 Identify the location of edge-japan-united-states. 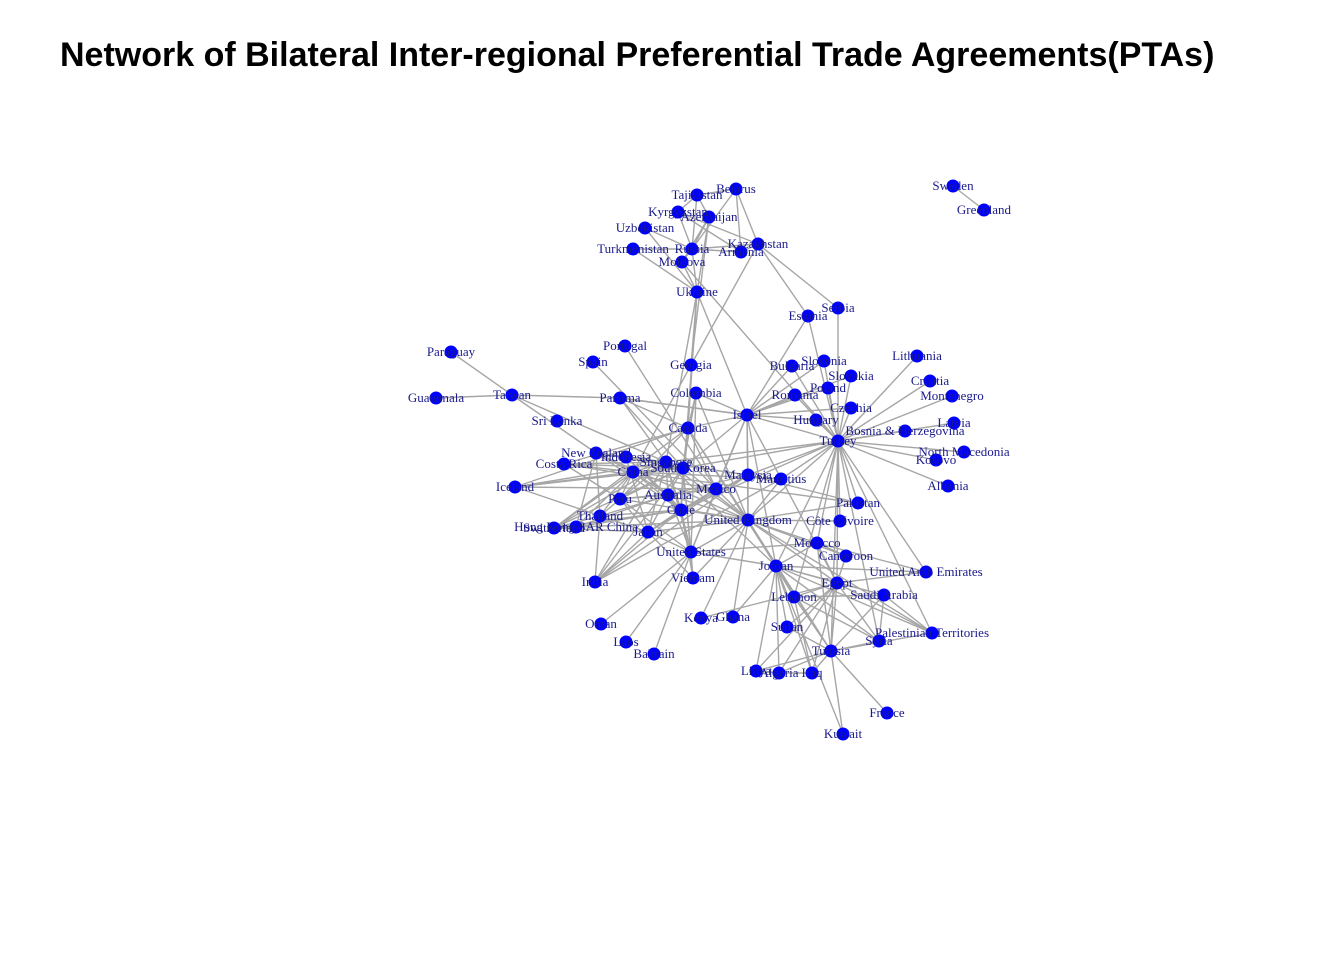
(669, 542).